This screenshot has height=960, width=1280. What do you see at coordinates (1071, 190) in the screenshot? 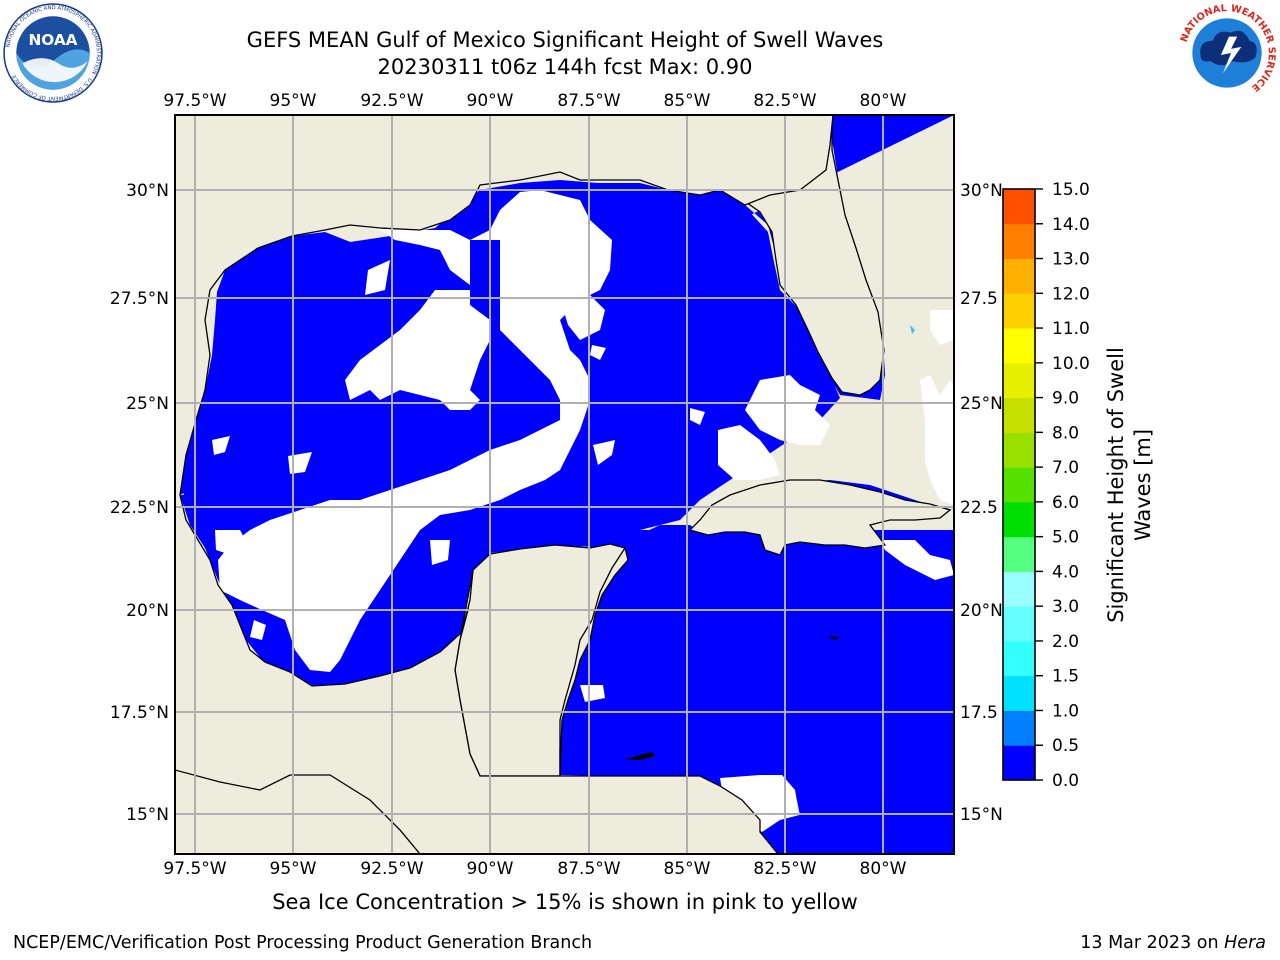
I see `colorbar-tick-label: 15.0` at bounding box center [1071, 190].